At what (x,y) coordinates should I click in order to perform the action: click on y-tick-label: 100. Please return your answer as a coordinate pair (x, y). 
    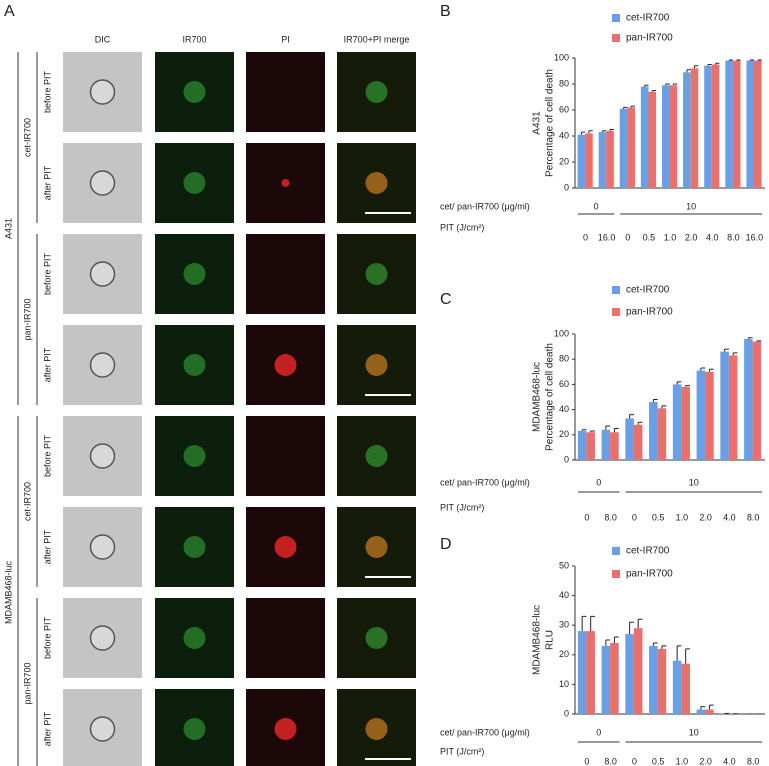
    Looking at the image, I should click on (561, 333).